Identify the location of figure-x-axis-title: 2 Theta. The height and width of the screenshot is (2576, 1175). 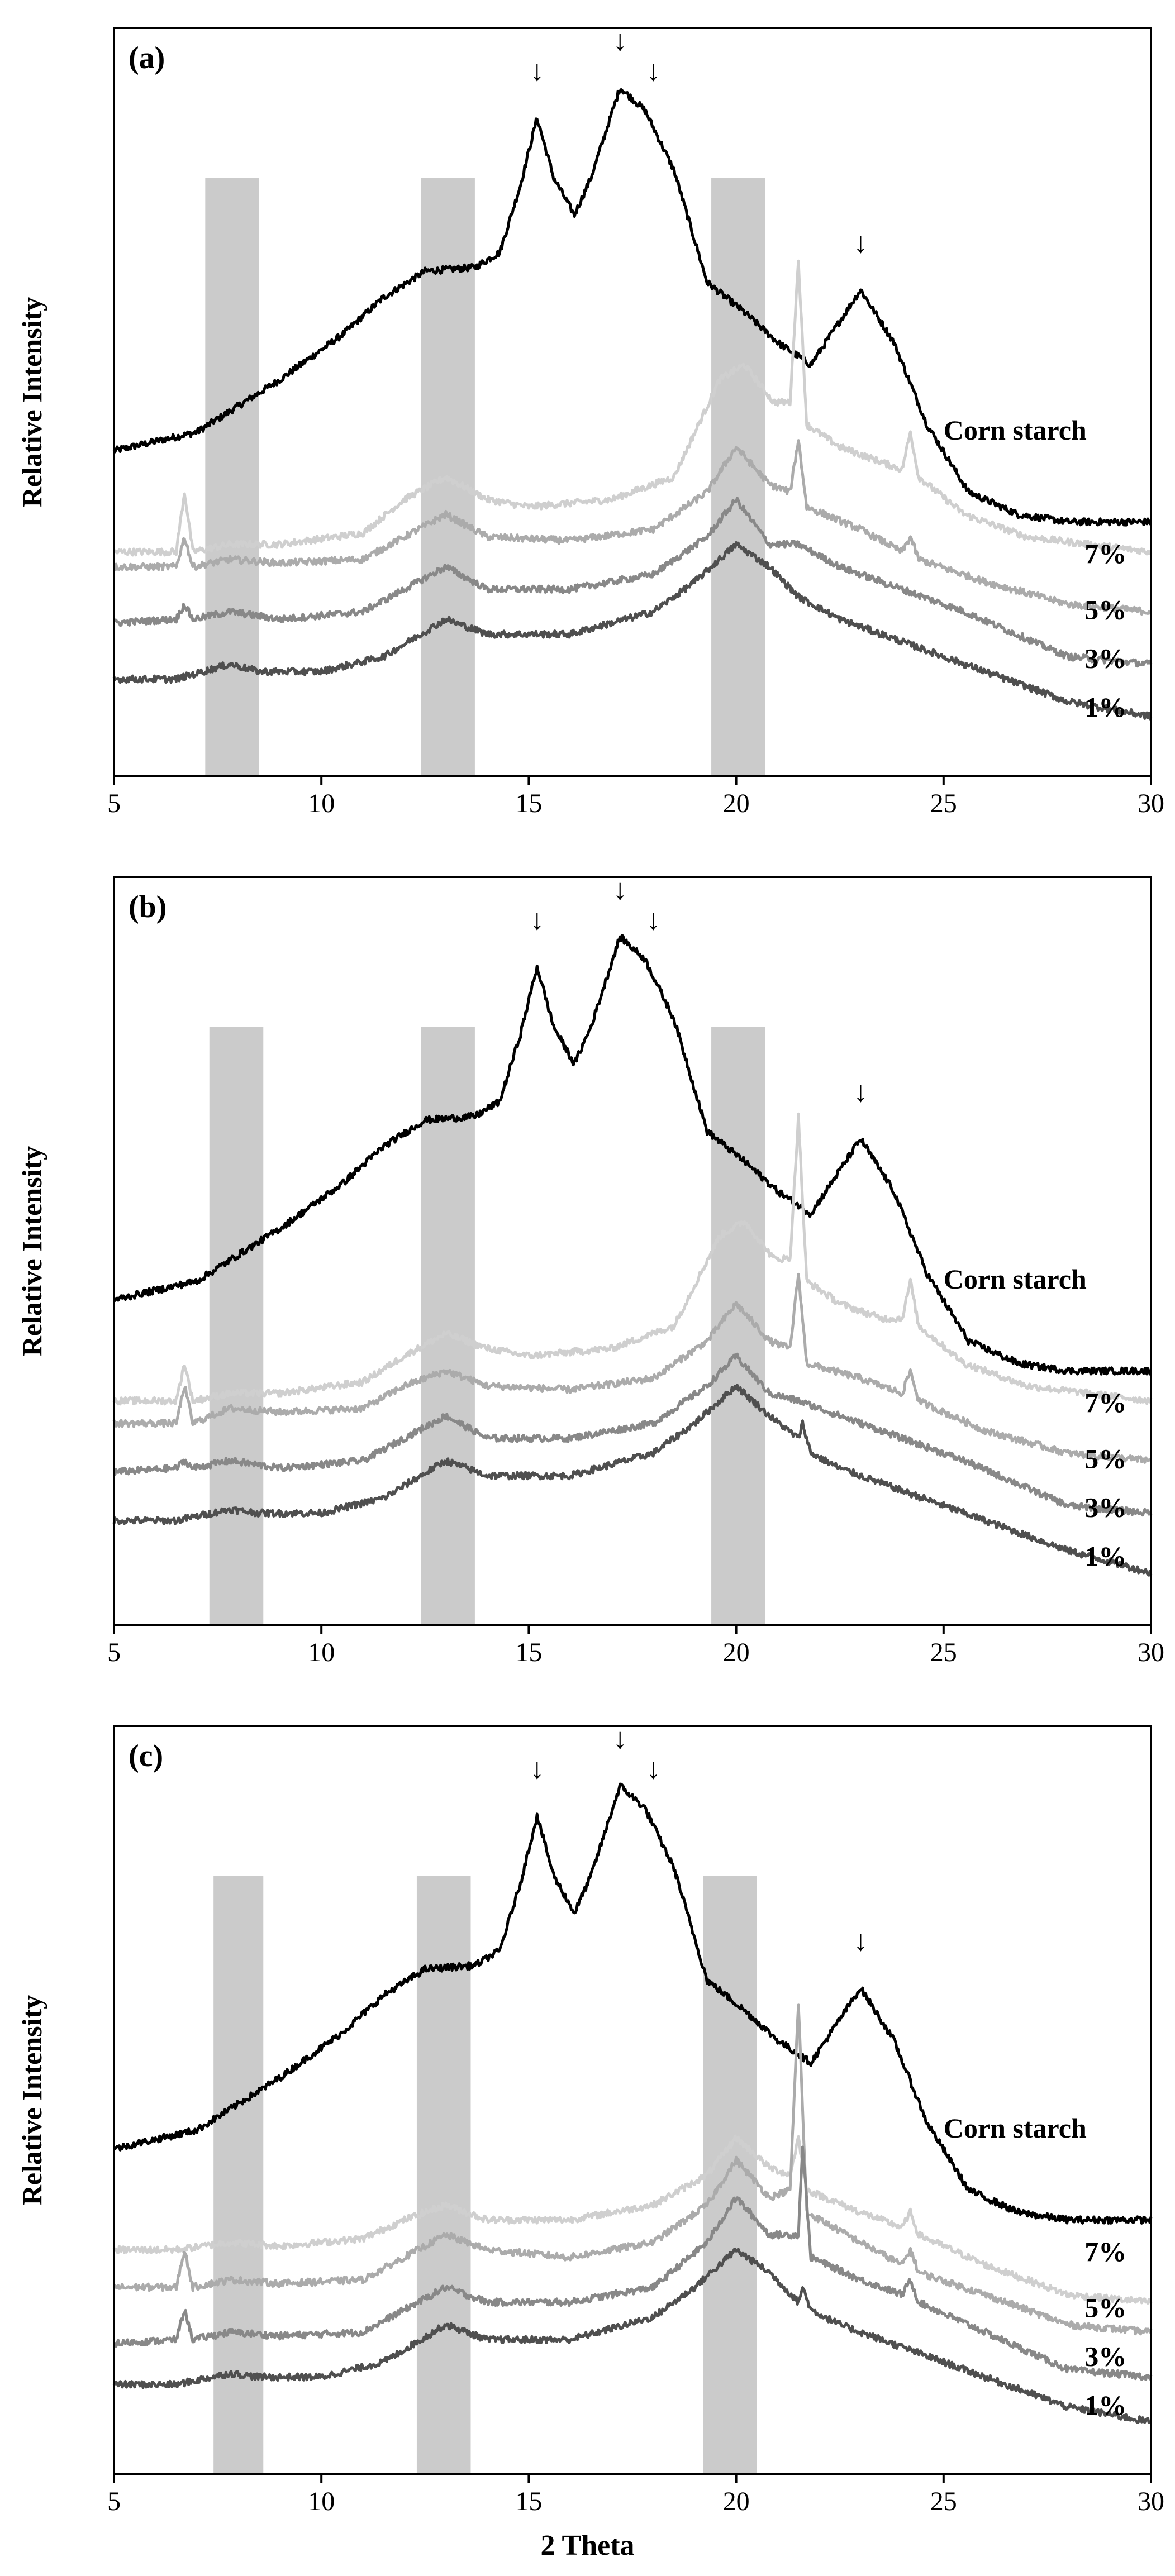
(587, 2545).